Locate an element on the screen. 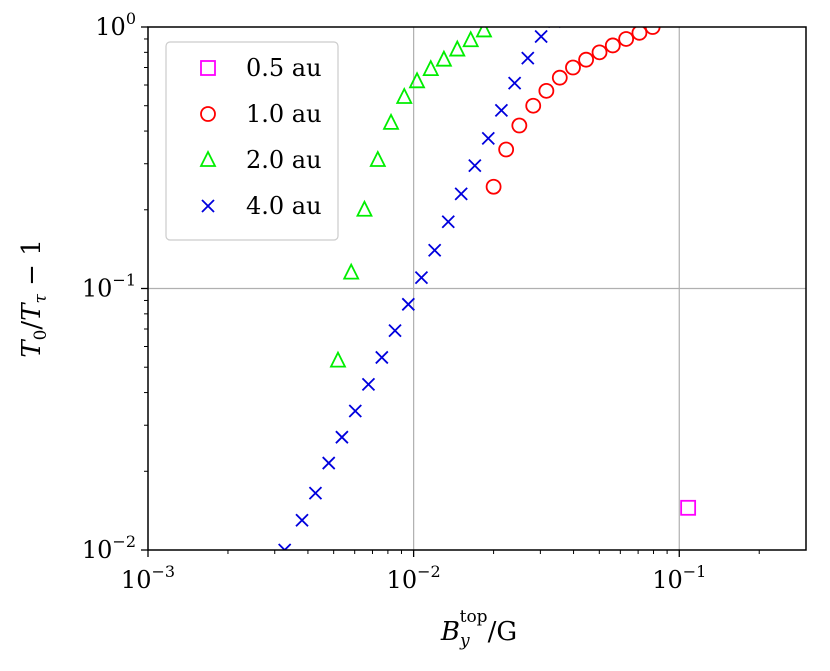 The image size is (830, 671). y-axis-label: T0/Tτ − 1 is located at coordinates (34, 298).